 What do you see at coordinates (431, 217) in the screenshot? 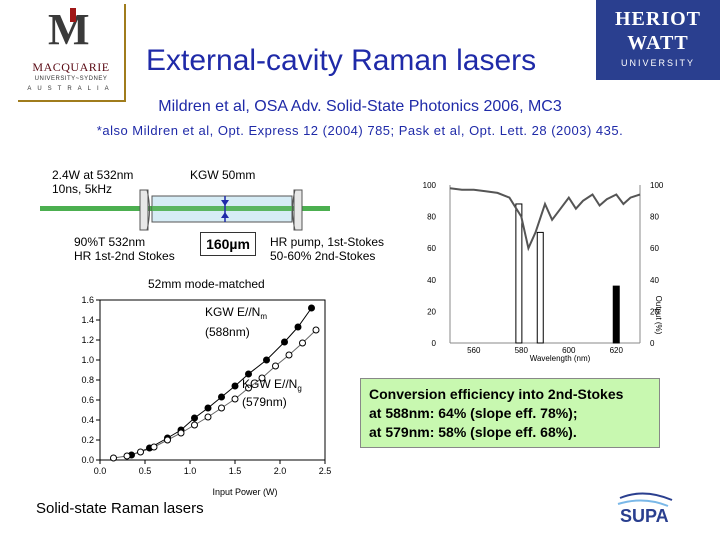
I see `y-tick-label-left: 80` at bounding box center [431, 217].